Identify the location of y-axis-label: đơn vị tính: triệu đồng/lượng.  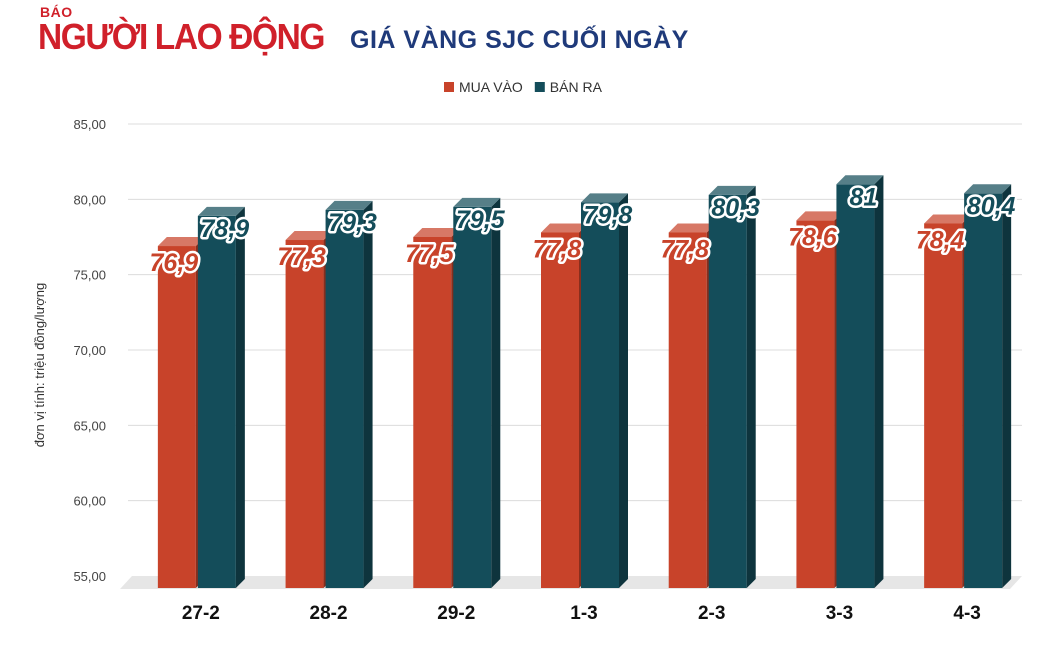
(39, 365).